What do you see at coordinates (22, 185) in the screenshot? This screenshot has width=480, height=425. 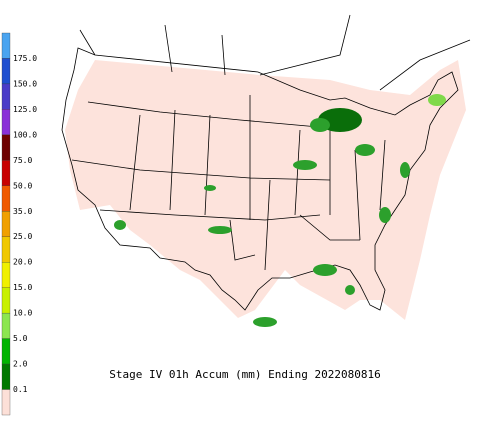 I see `legend-label: 50.0` at bounding box center [22, 185].